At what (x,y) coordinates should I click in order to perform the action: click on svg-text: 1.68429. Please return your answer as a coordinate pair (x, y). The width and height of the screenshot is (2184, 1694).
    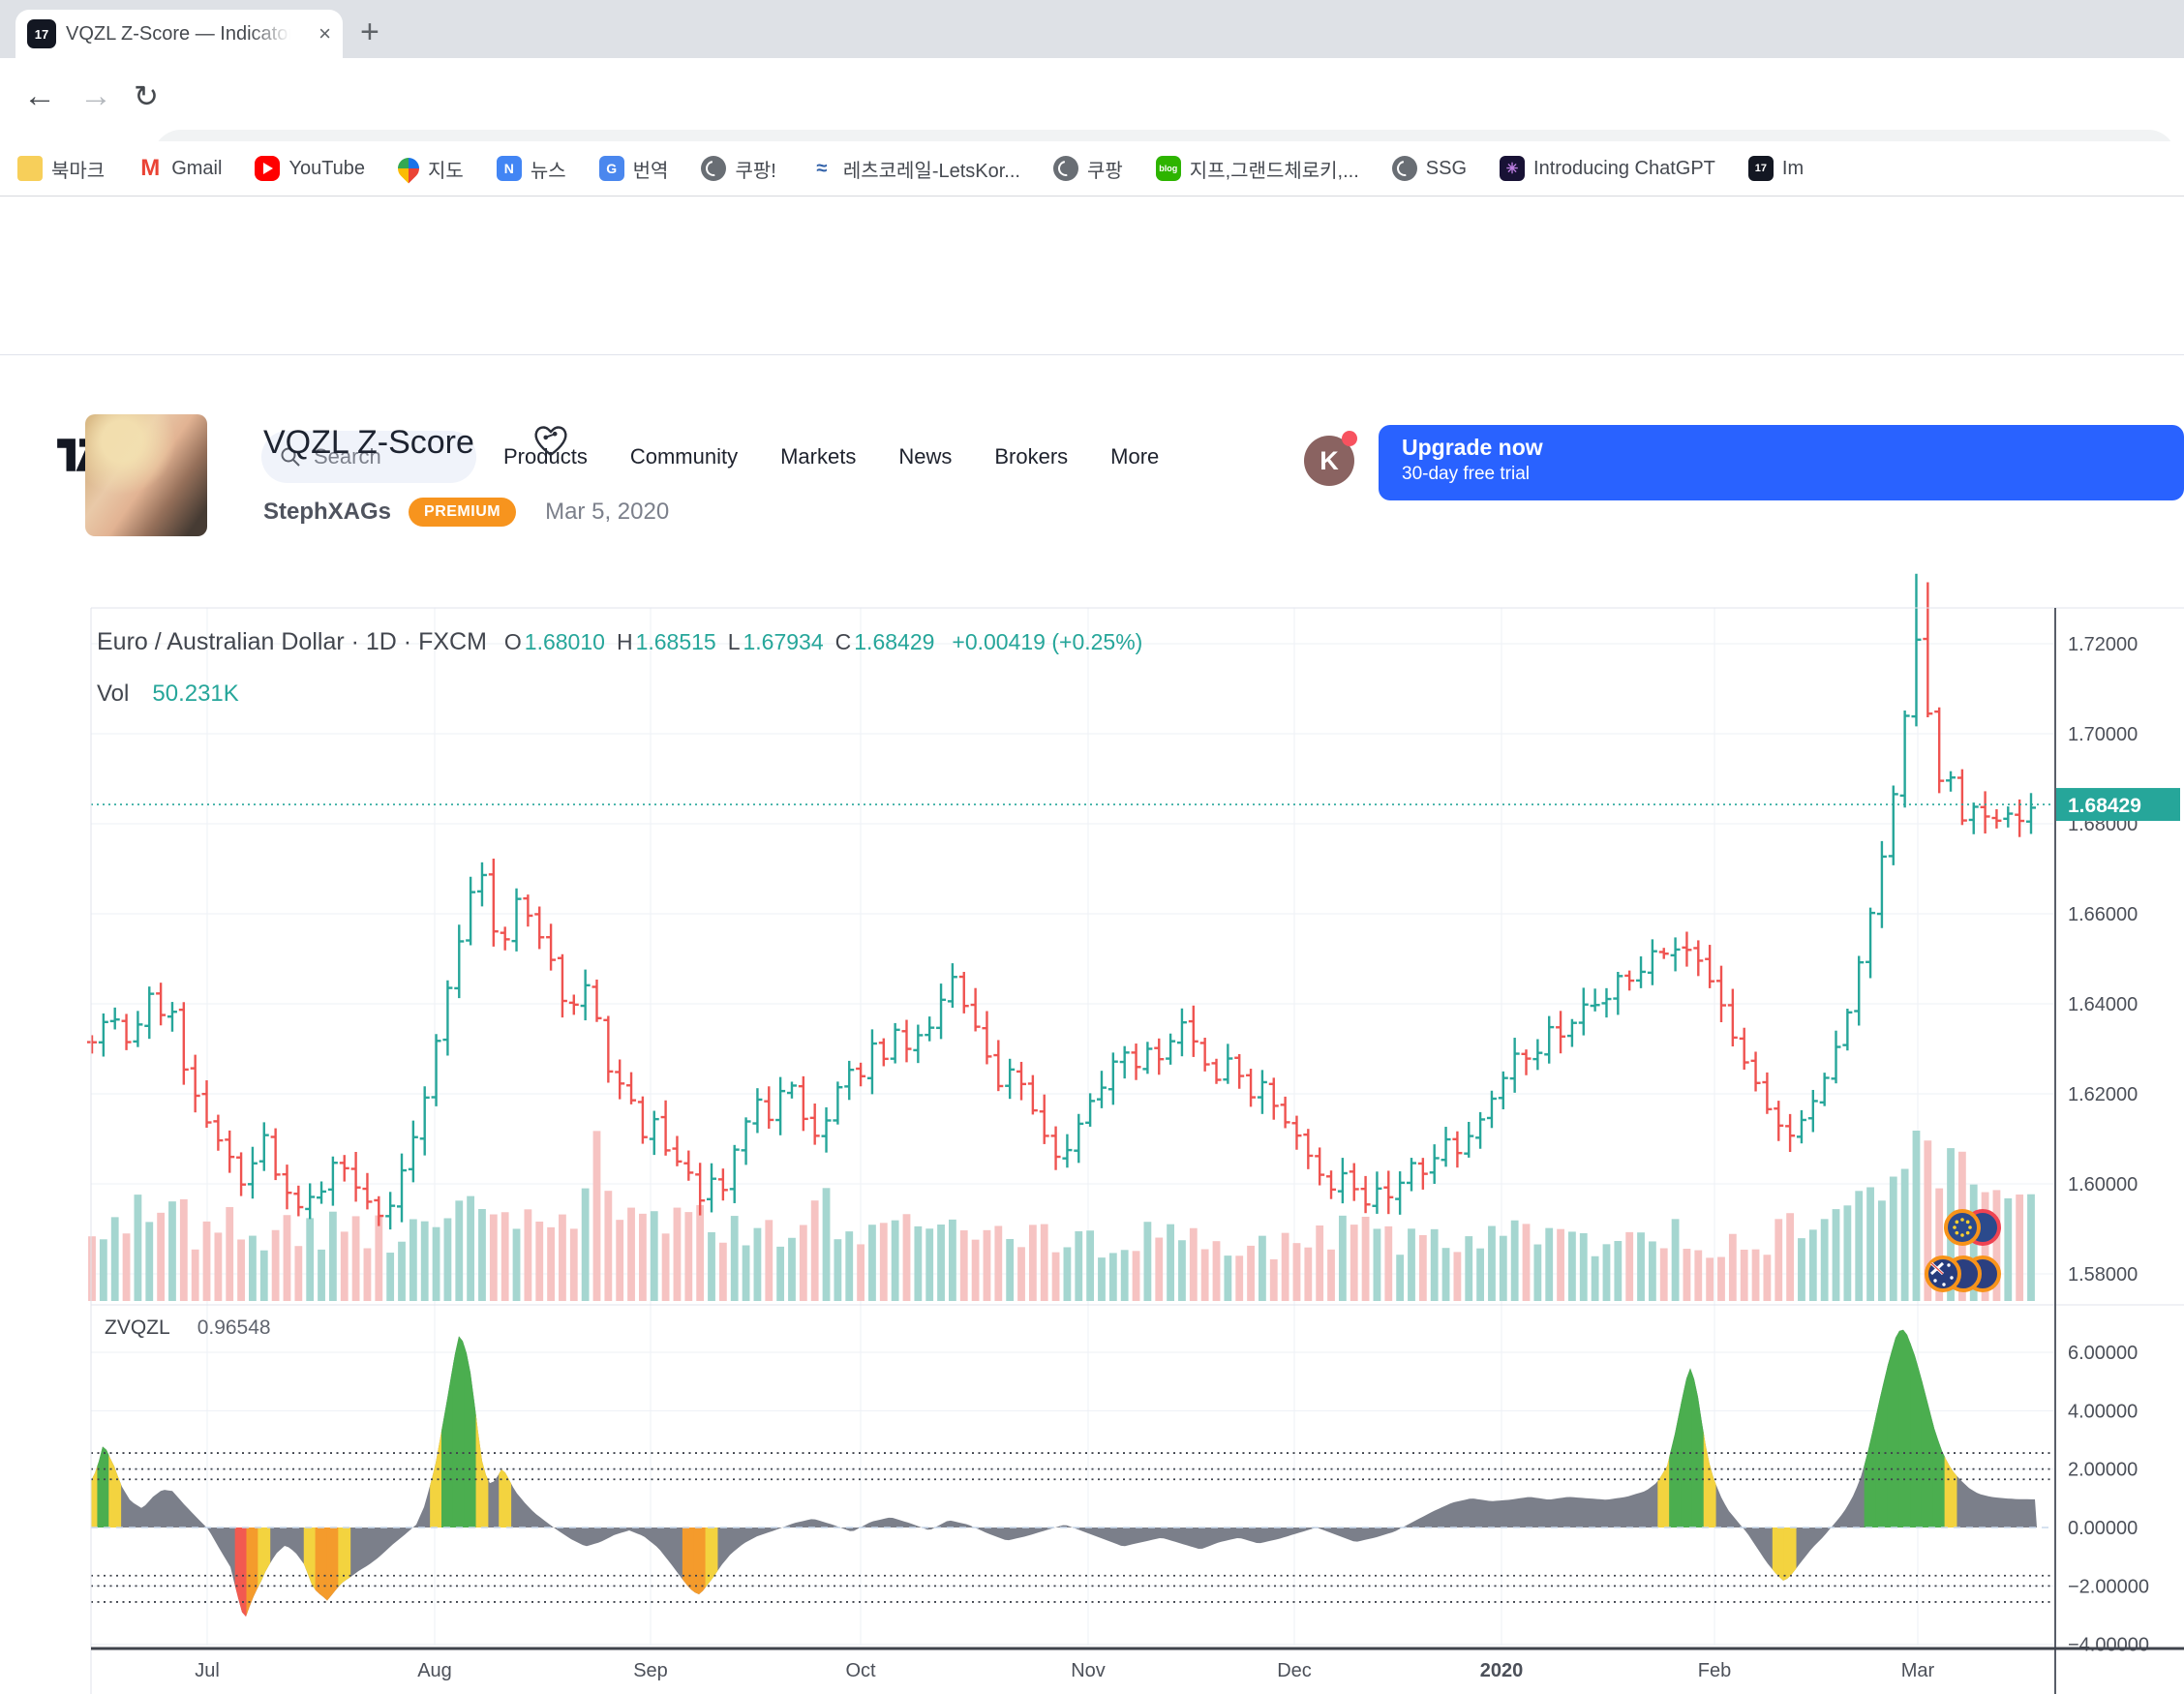
    Looking at the image, I should click on (2105, 806).